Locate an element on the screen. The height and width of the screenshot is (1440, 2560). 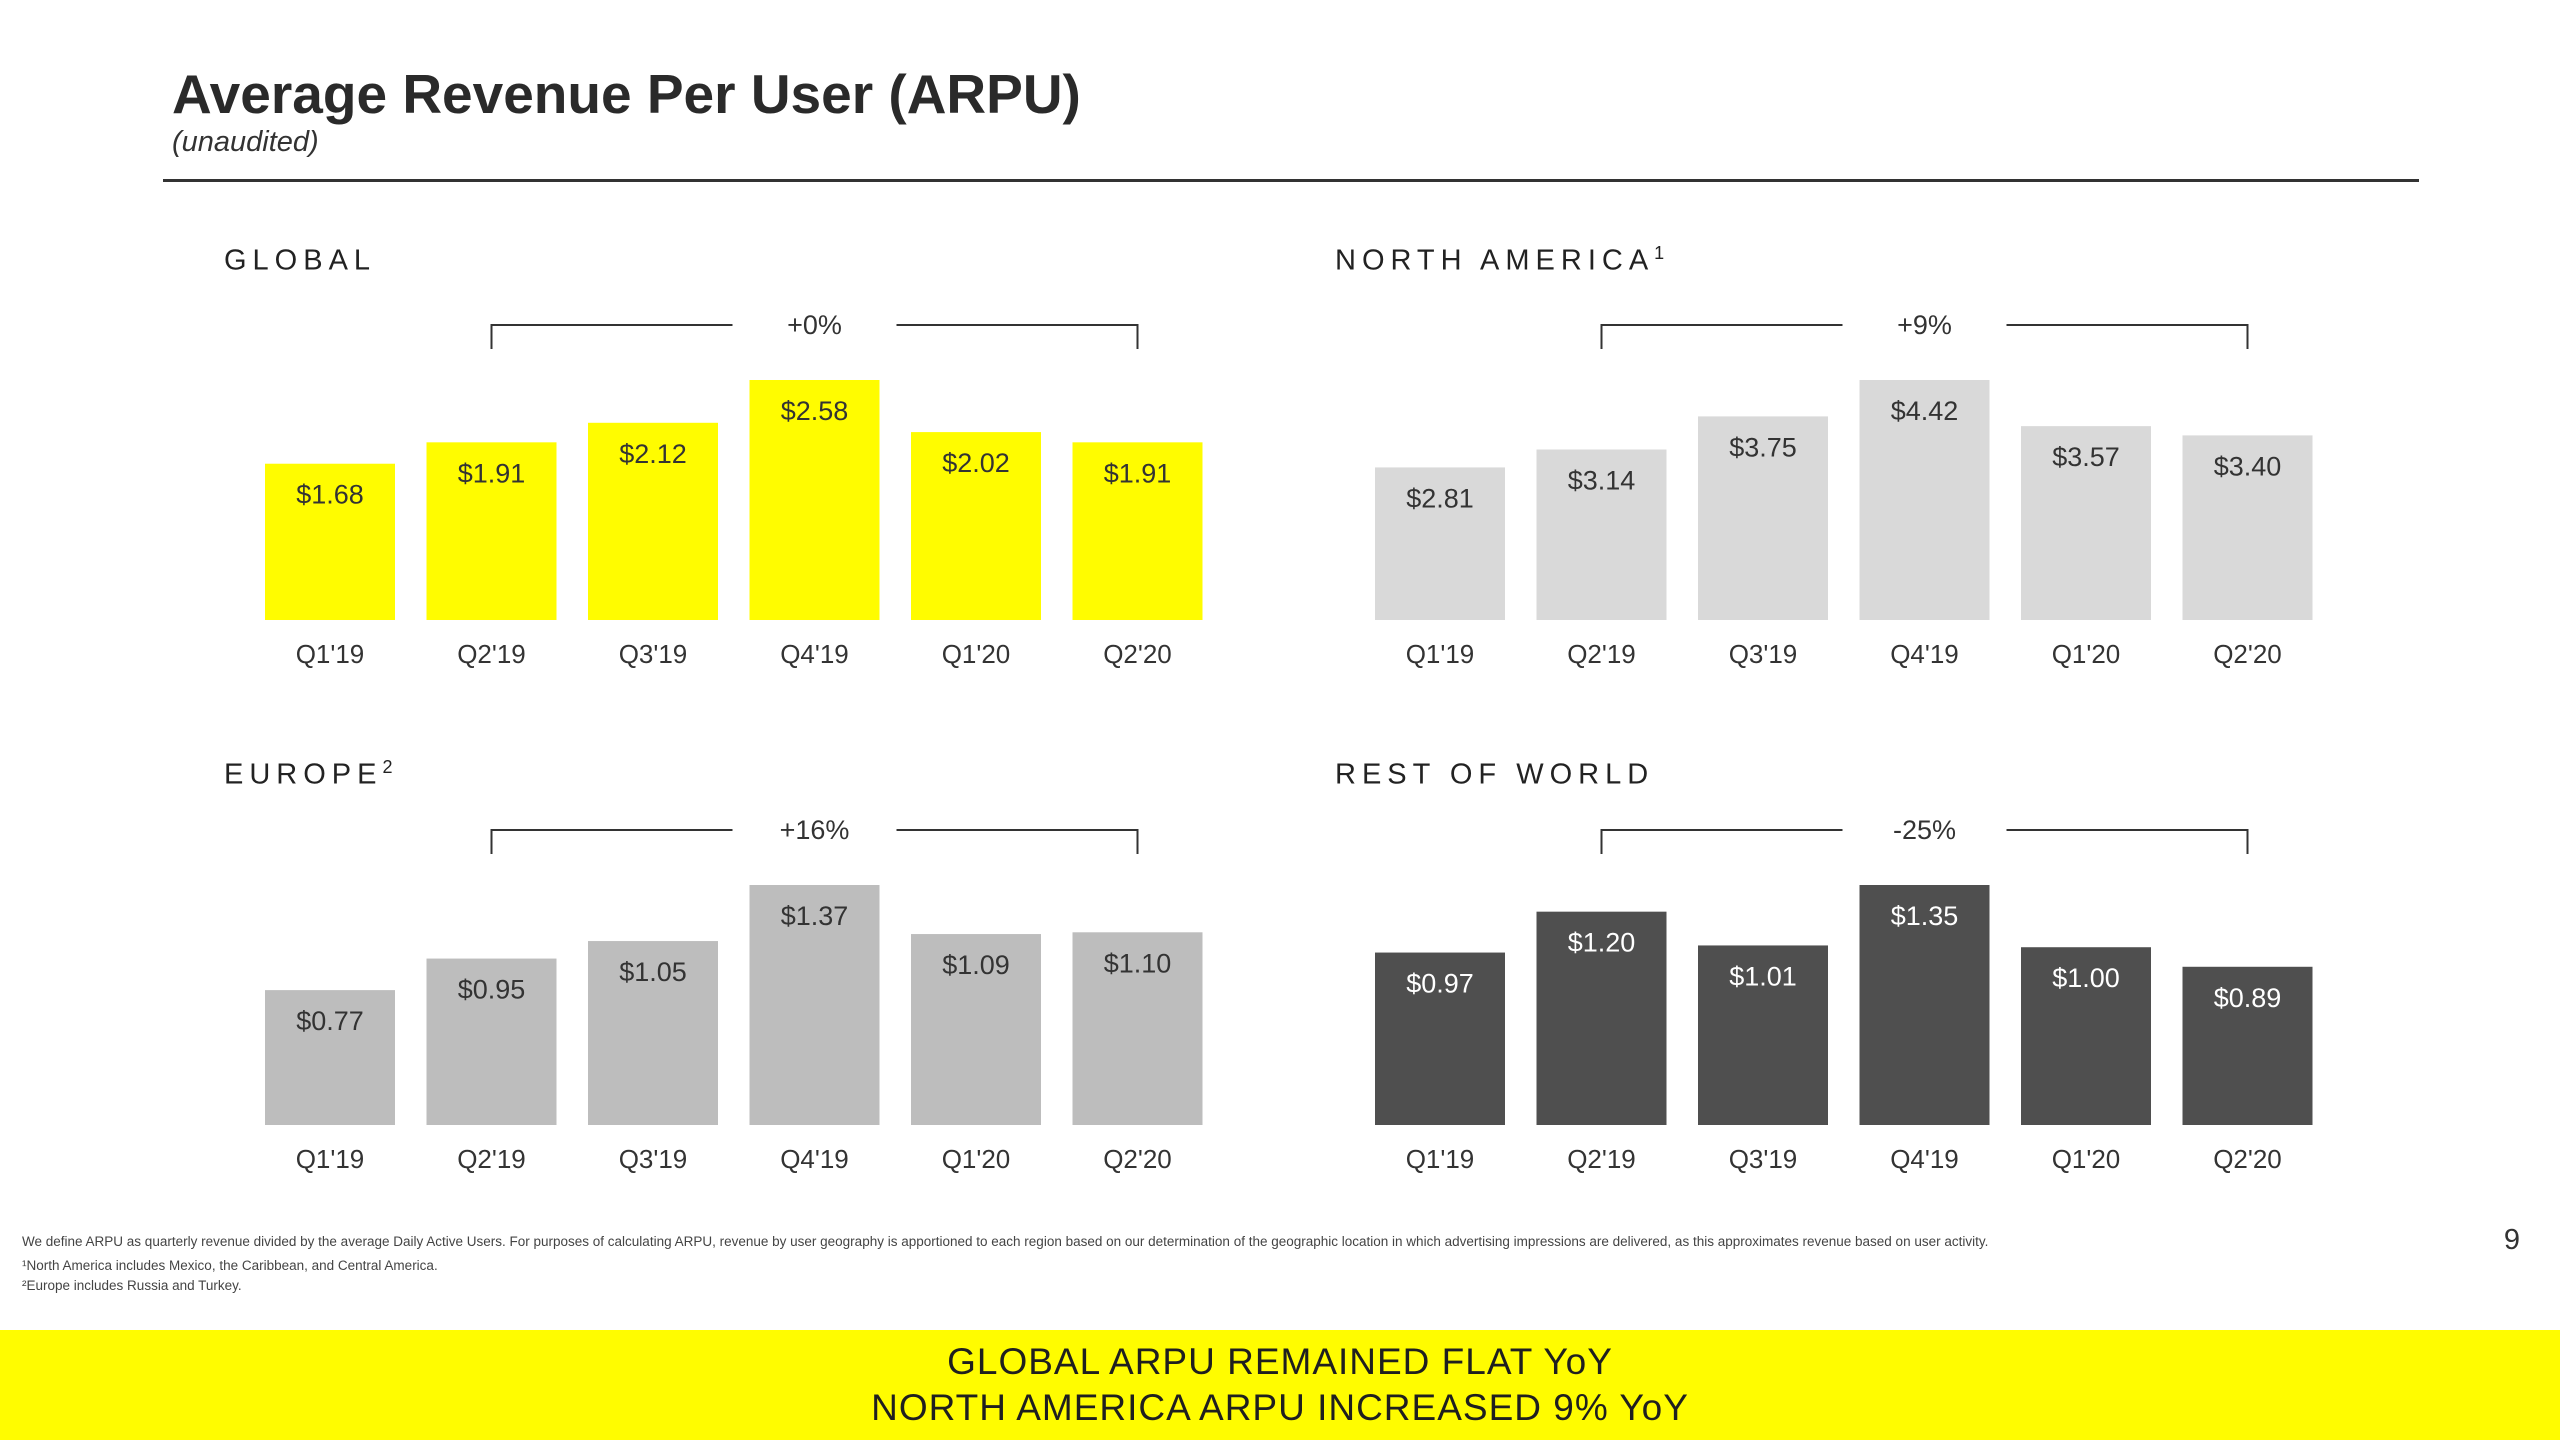
global-category-label-4: Q1'20 is located at coordinates (976, 654).